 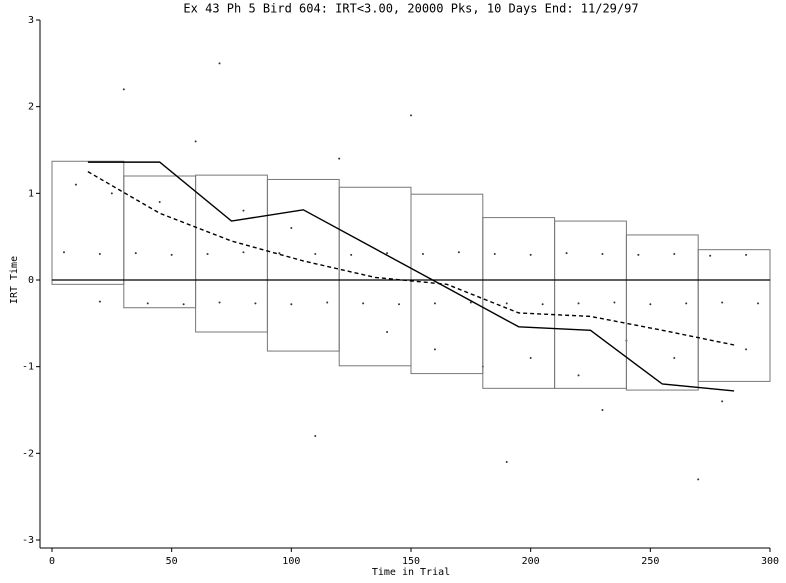 I want to click on x-tick-label: 300, so click(x=770, y=561).